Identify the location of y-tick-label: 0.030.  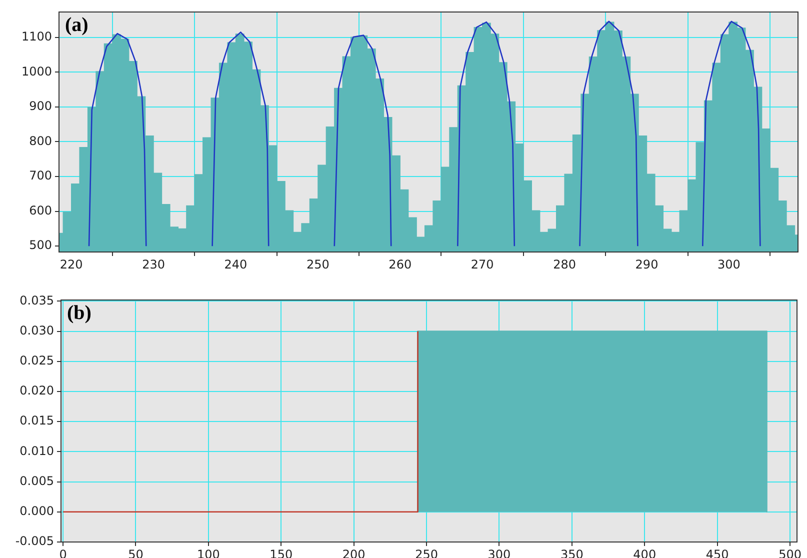
(37, 330).